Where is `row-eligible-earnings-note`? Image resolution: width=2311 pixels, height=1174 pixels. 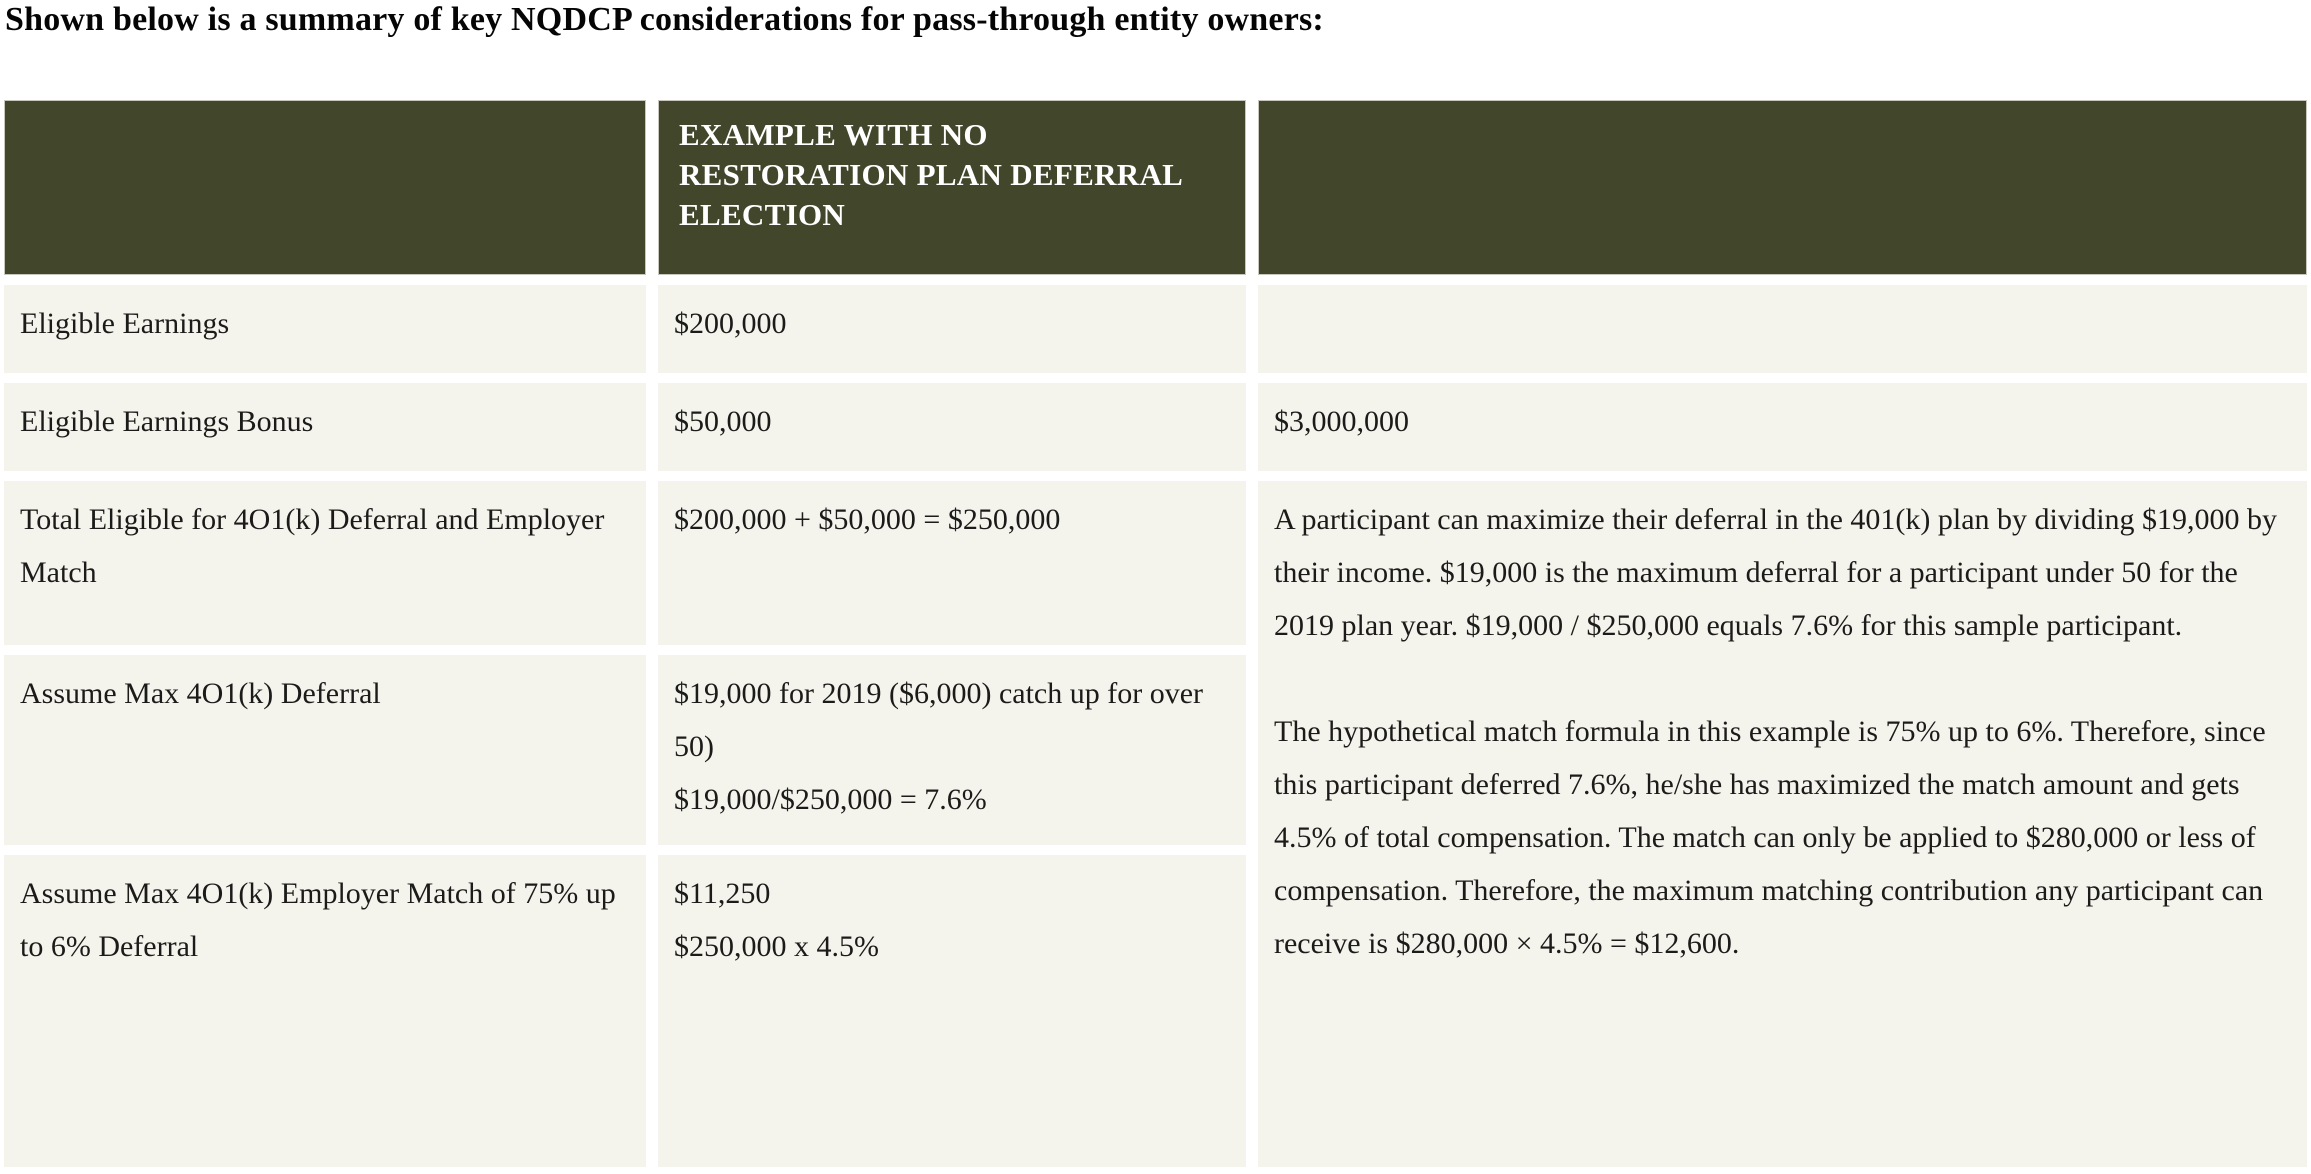
row-eligible-earnings-note is located at coordinates (1782, 329).